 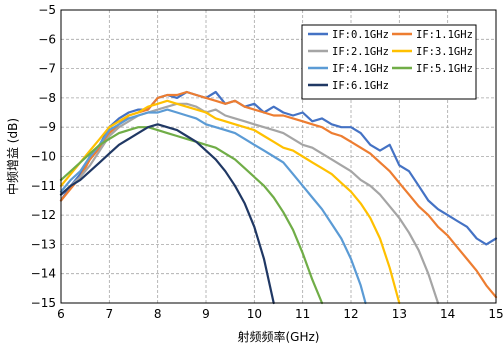 I want to click on y-tick-label: −7, so click(x=47, y=69).